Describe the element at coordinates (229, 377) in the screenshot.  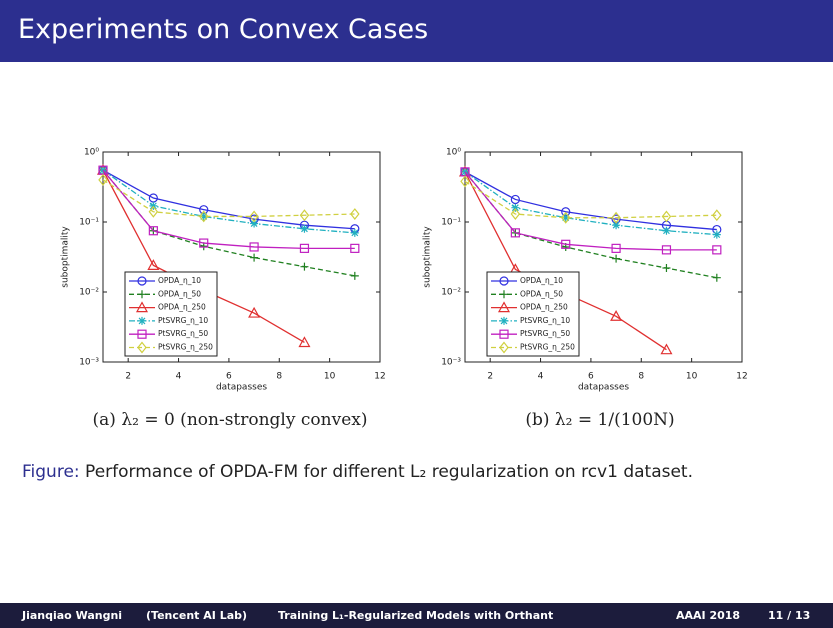
I see `x-tick-label: 6` at that location.